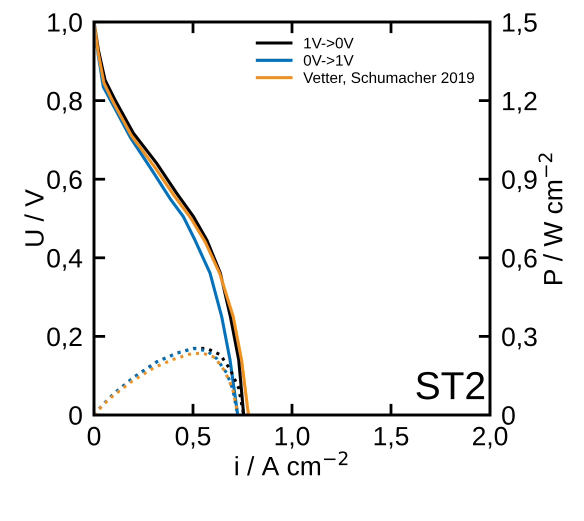 Image resolution: width=584 pixels, height=521 pixels. What do you see at coordinates (65, 24) in the screenshot?
I see `y-tick-label: 1,0` at bounding box center [65, 24].